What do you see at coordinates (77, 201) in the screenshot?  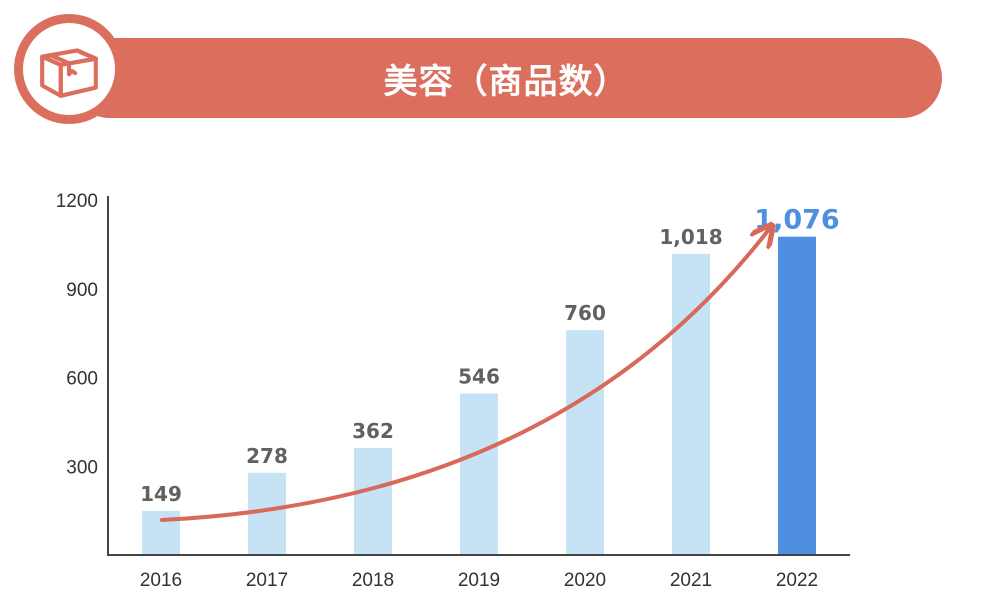 I see `y-tick-1200: 1200` at bounding box center [77, 201].